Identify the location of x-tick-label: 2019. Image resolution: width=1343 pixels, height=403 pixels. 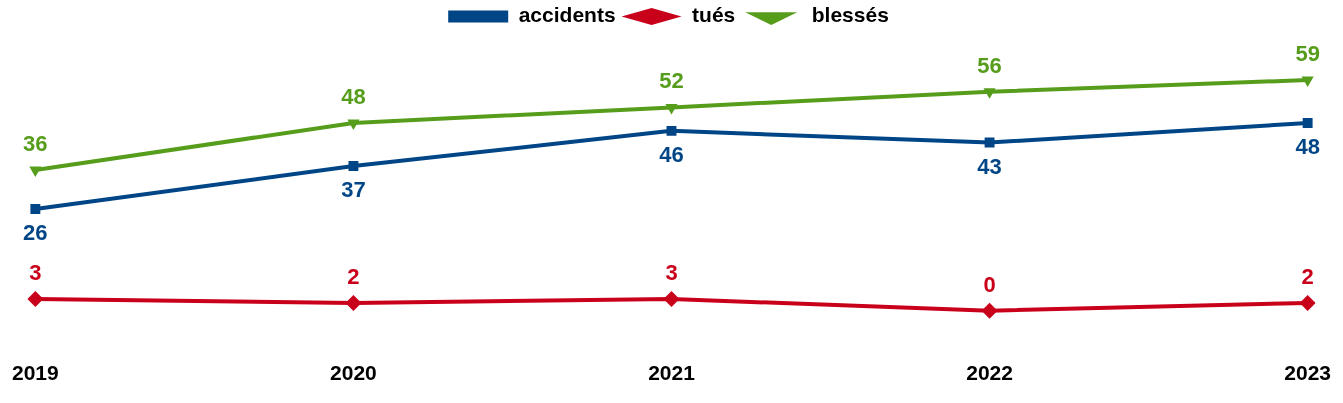
(35, 373).